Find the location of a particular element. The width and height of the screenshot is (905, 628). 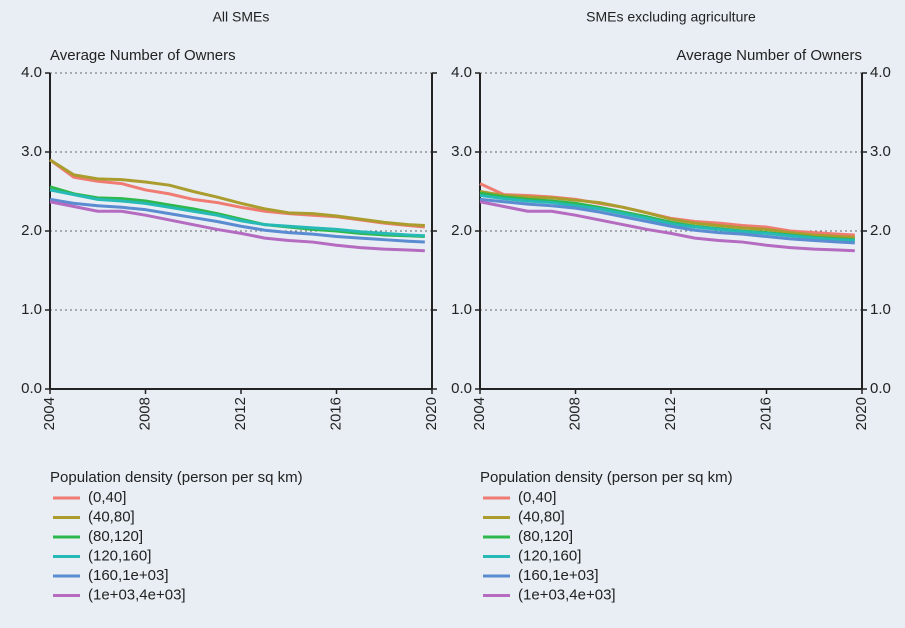

chart-title: SMEs excluding agriculture is located at coordinates (671, 17).